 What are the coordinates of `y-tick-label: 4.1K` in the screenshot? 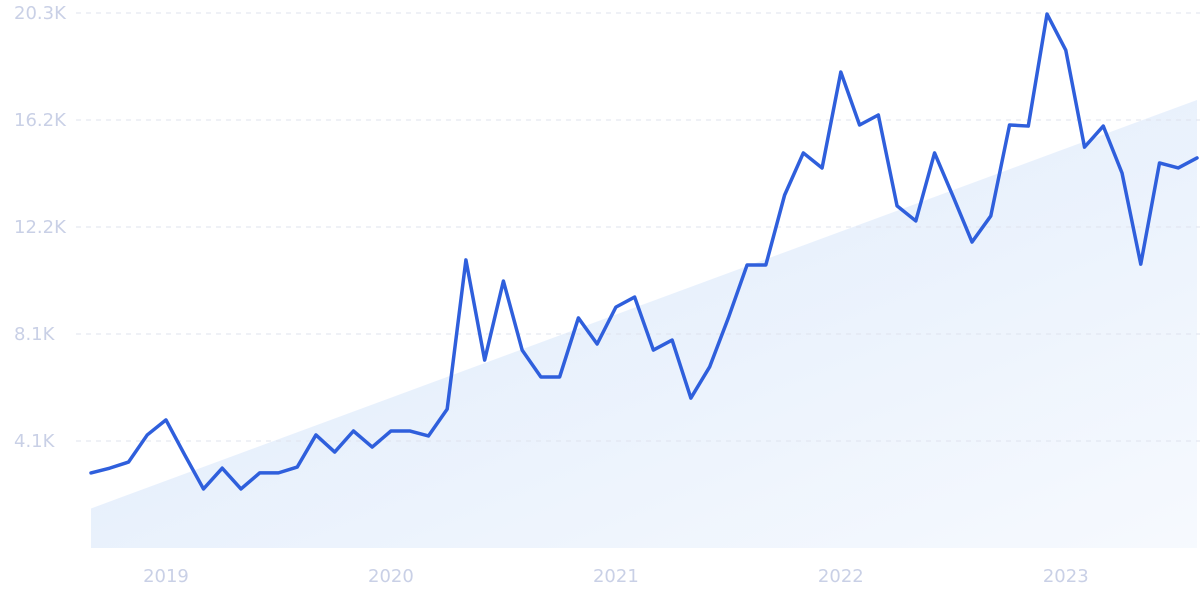 It's located at (35, 441).